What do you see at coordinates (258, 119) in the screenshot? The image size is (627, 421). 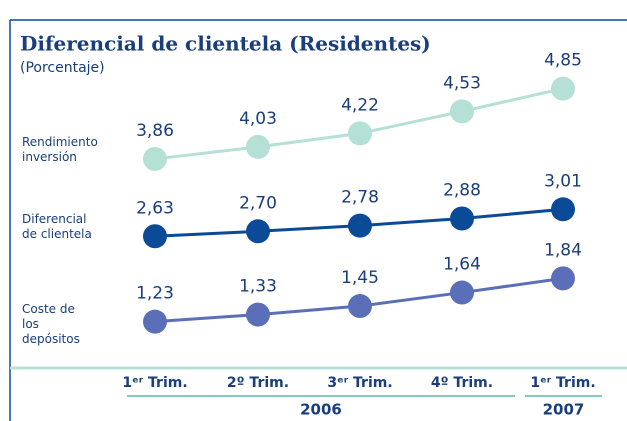 I see `value-label: 4,03` at bounding box center [258, 119].